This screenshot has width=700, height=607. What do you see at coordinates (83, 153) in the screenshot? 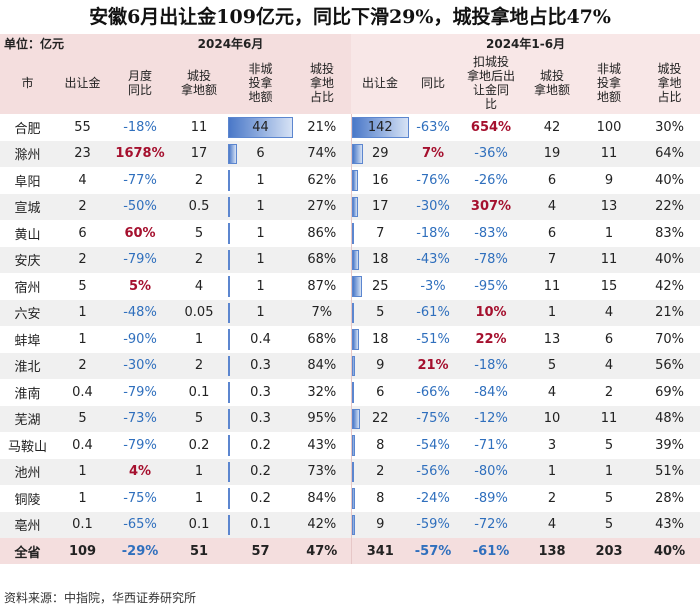
I see `cell-value: 23` at bounding box center [83, 153].